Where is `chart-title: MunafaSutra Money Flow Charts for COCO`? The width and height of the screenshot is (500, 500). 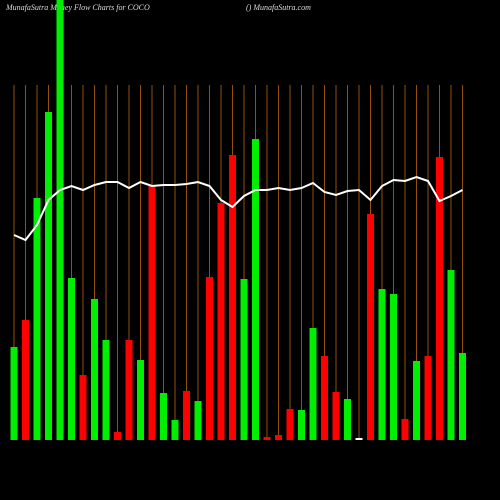
chart-title: MunafaSutra Money Flow Charts for COCO is located at coordinates (77, 7).